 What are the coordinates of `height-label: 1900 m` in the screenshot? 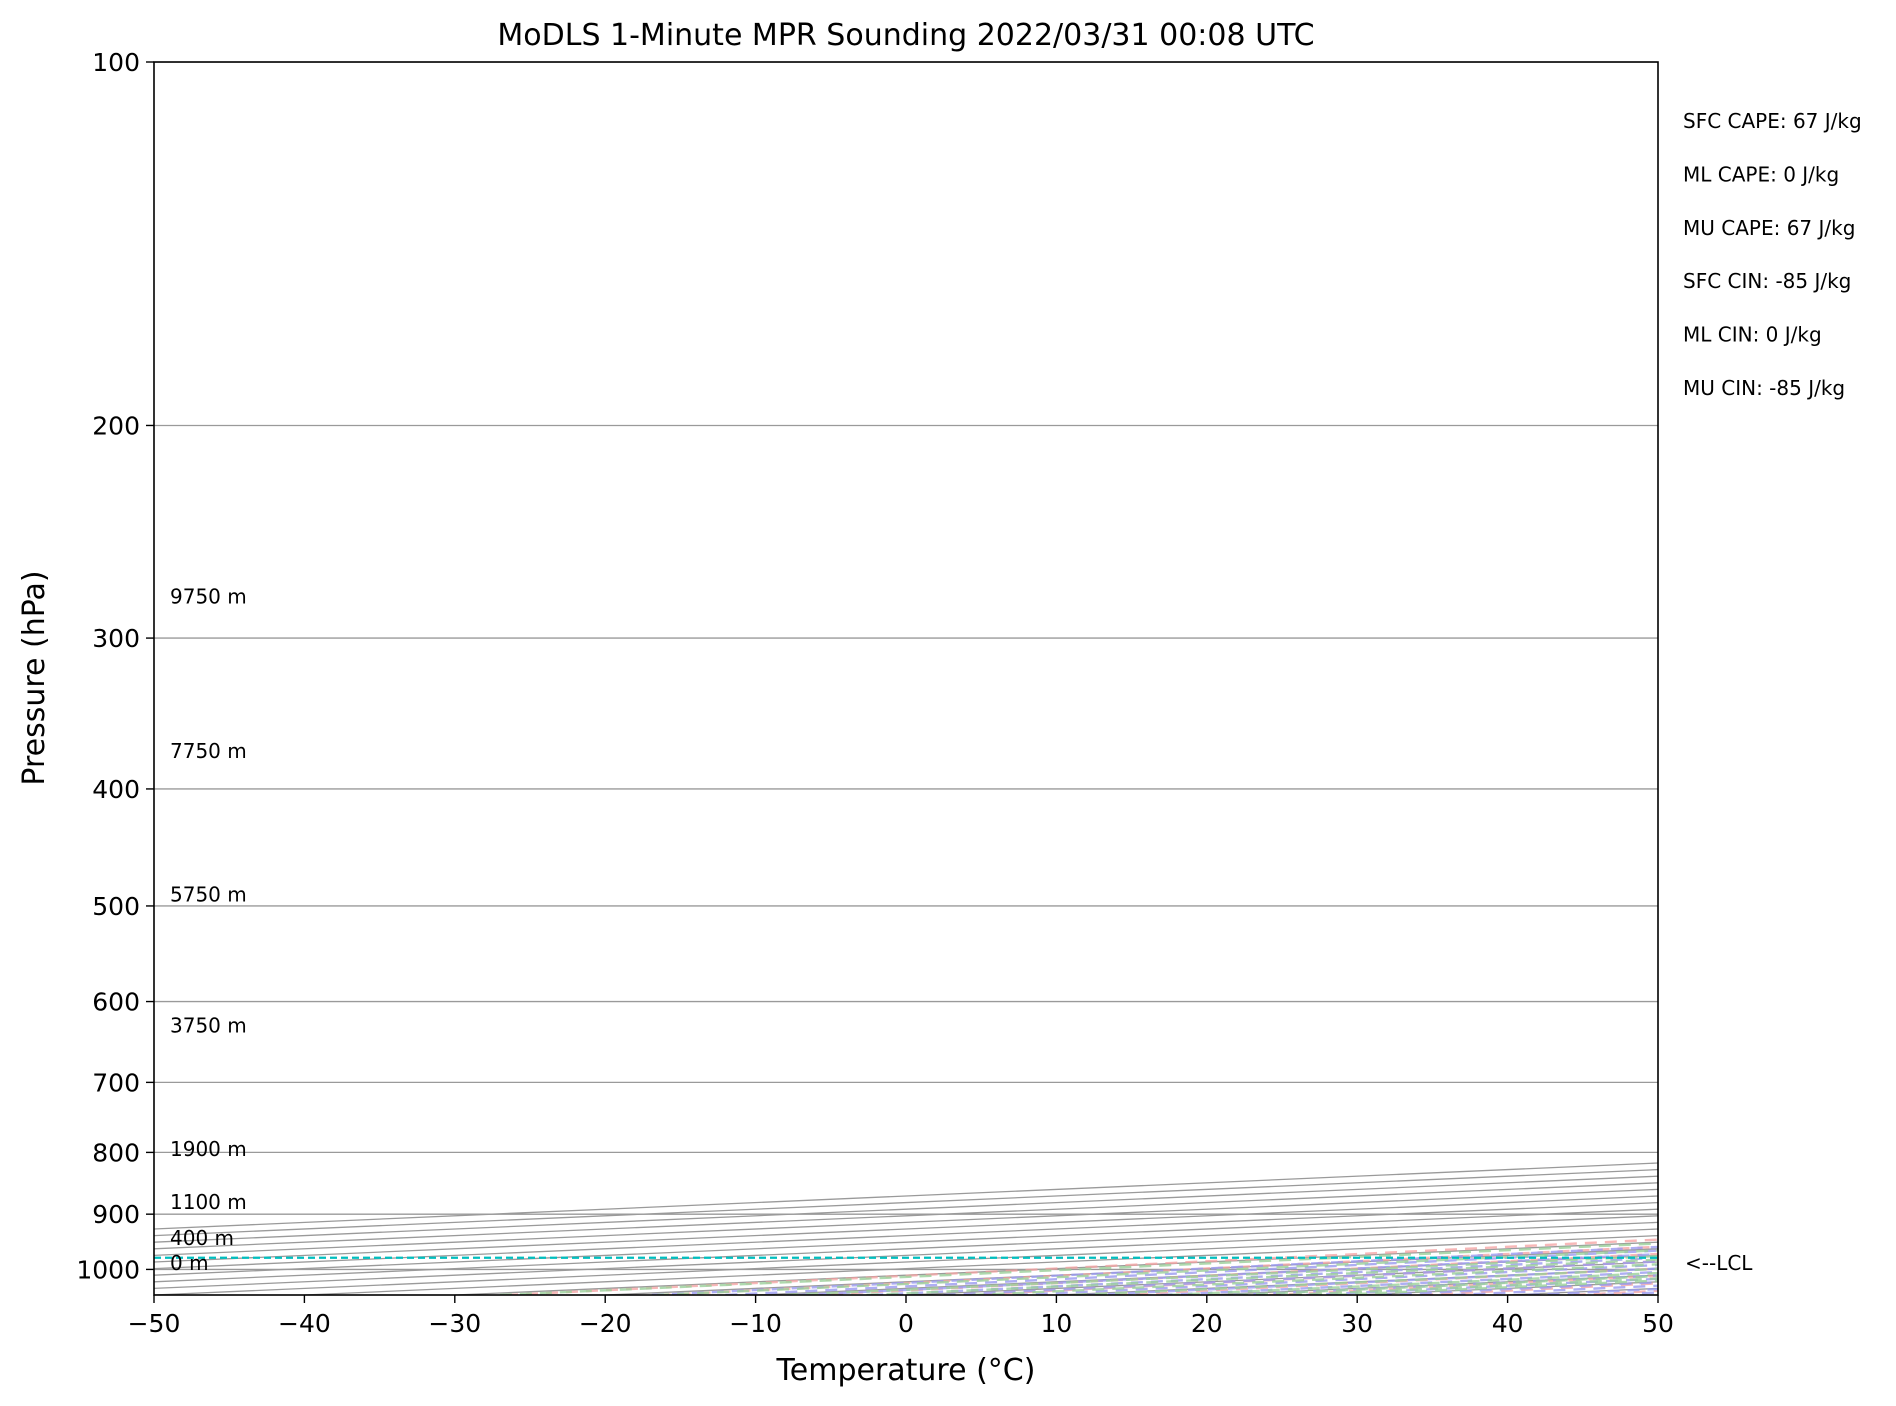 It's located at (208, 1149).